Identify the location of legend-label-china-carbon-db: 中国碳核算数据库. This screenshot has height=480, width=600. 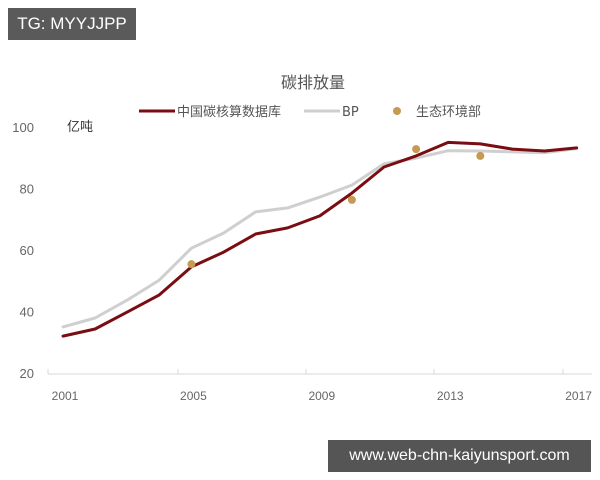
(229, 112).